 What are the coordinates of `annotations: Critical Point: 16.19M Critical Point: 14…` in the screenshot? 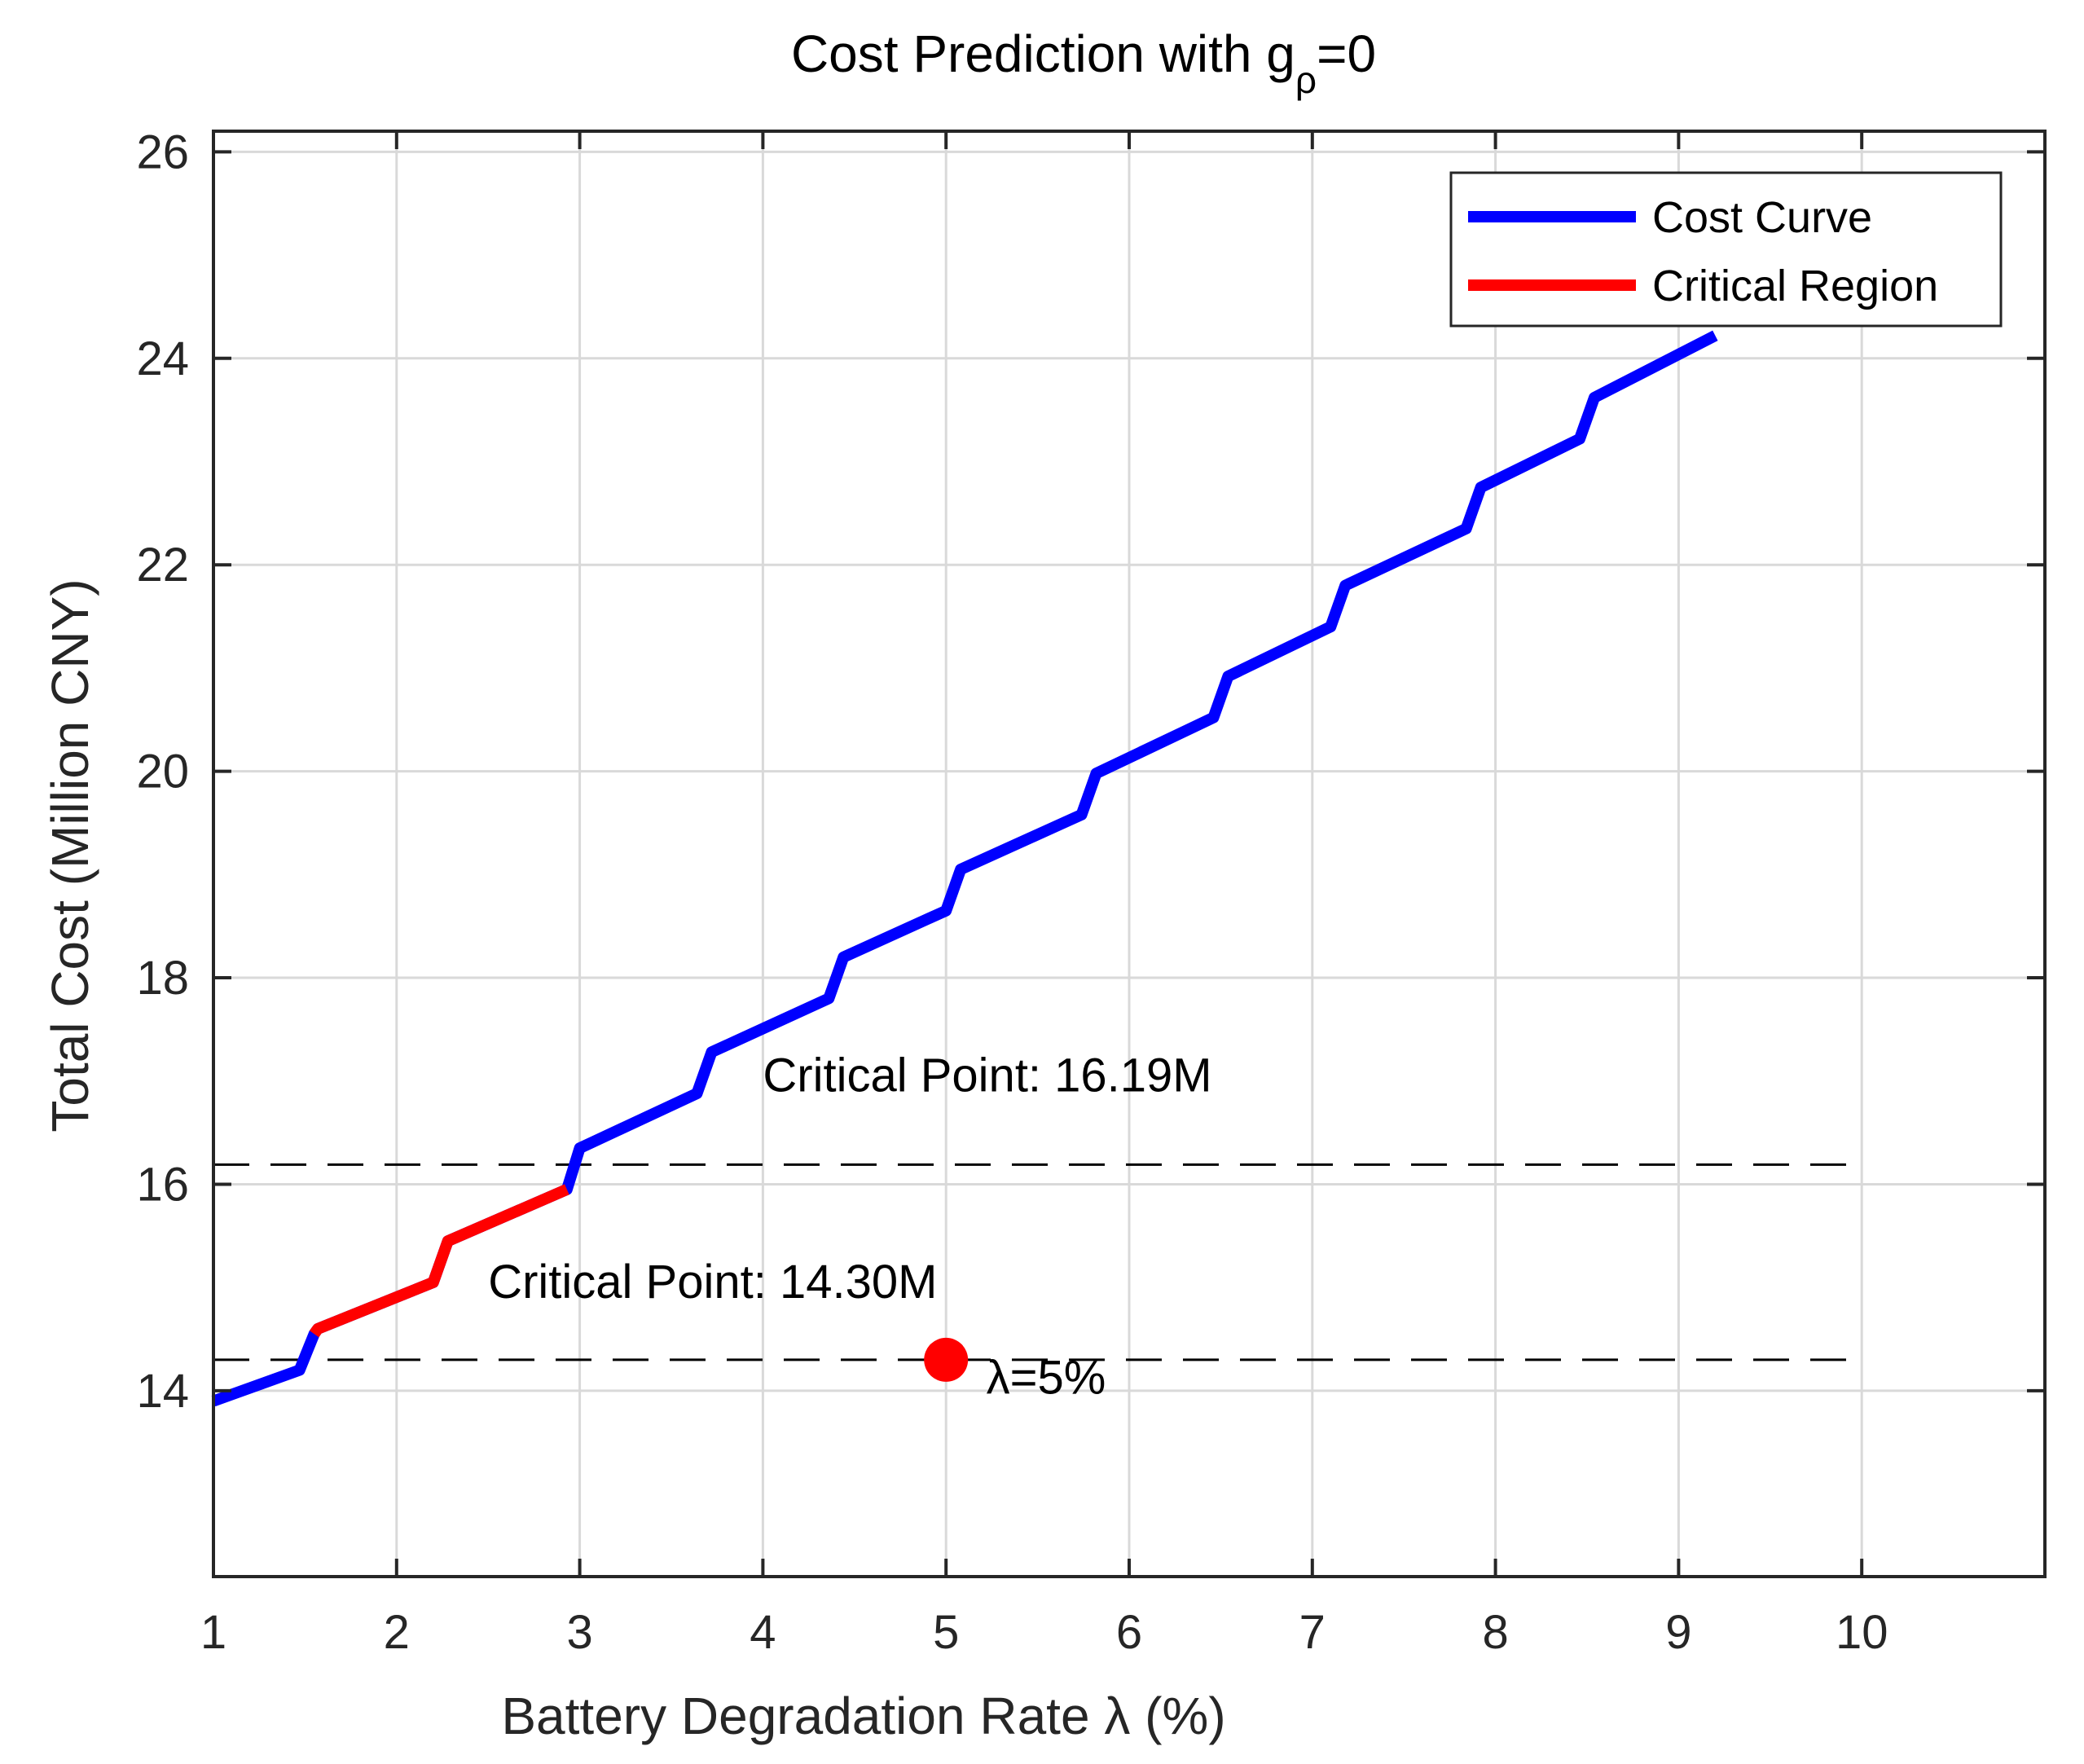 It's located at (850, 1226).